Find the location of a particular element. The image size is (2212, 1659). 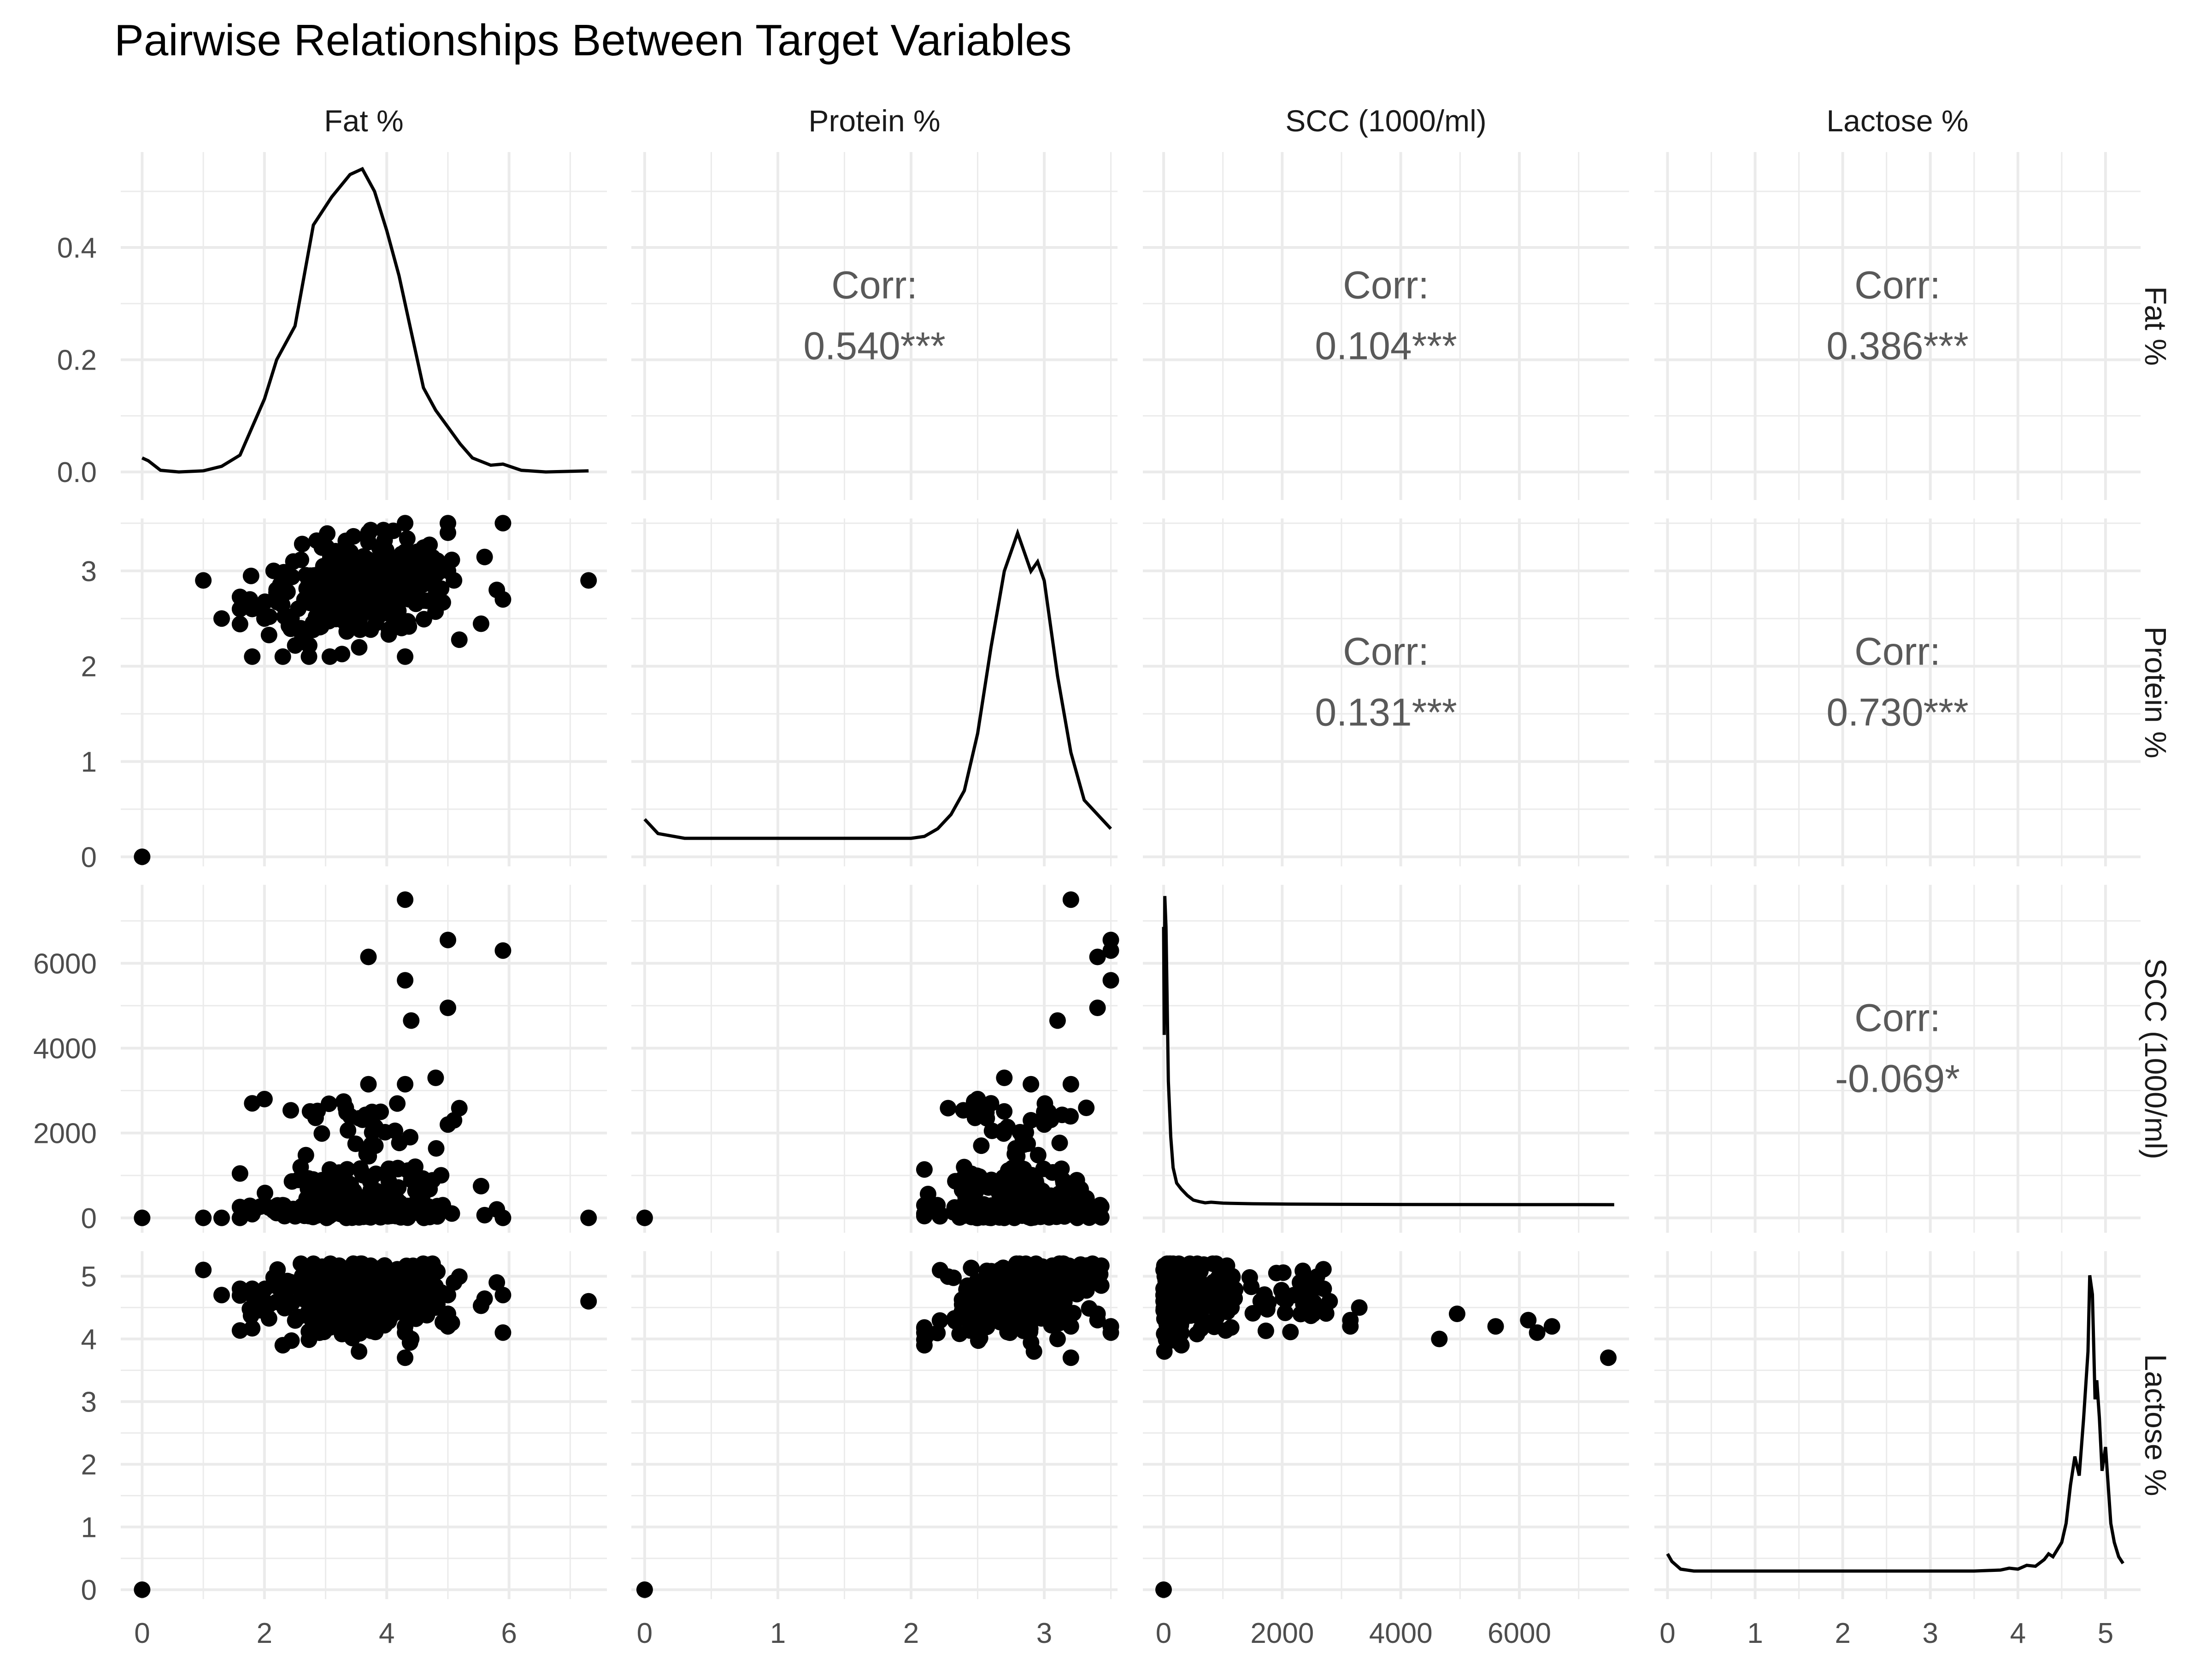

y-tick-label: 3 is located at coordinates (89, 572).